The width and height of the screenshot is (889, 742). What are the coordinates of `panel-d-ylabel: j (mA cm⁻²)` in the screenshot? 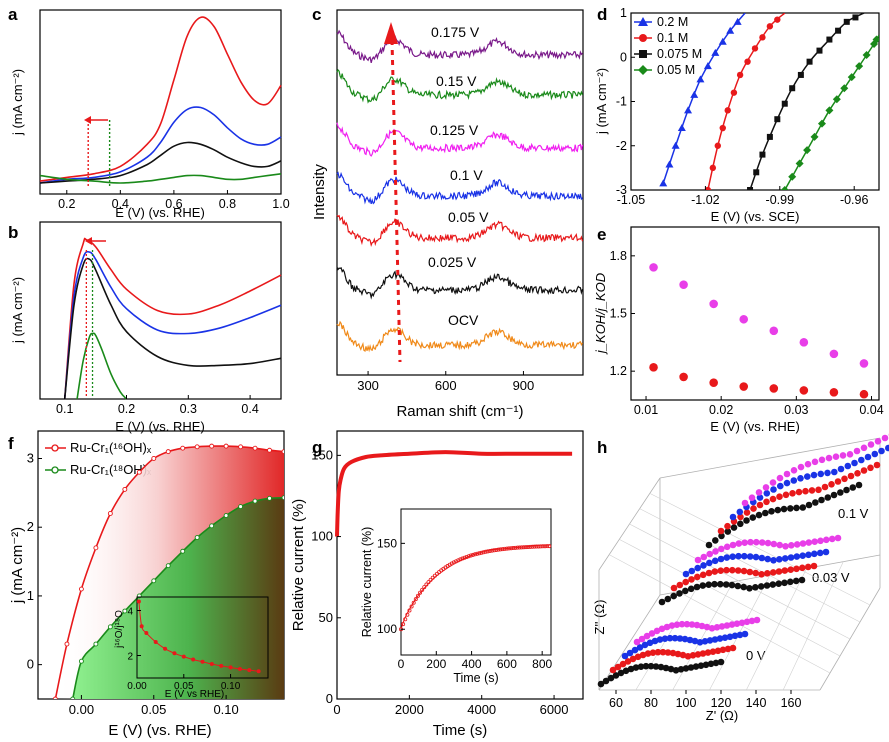 It's located at (601, 101).